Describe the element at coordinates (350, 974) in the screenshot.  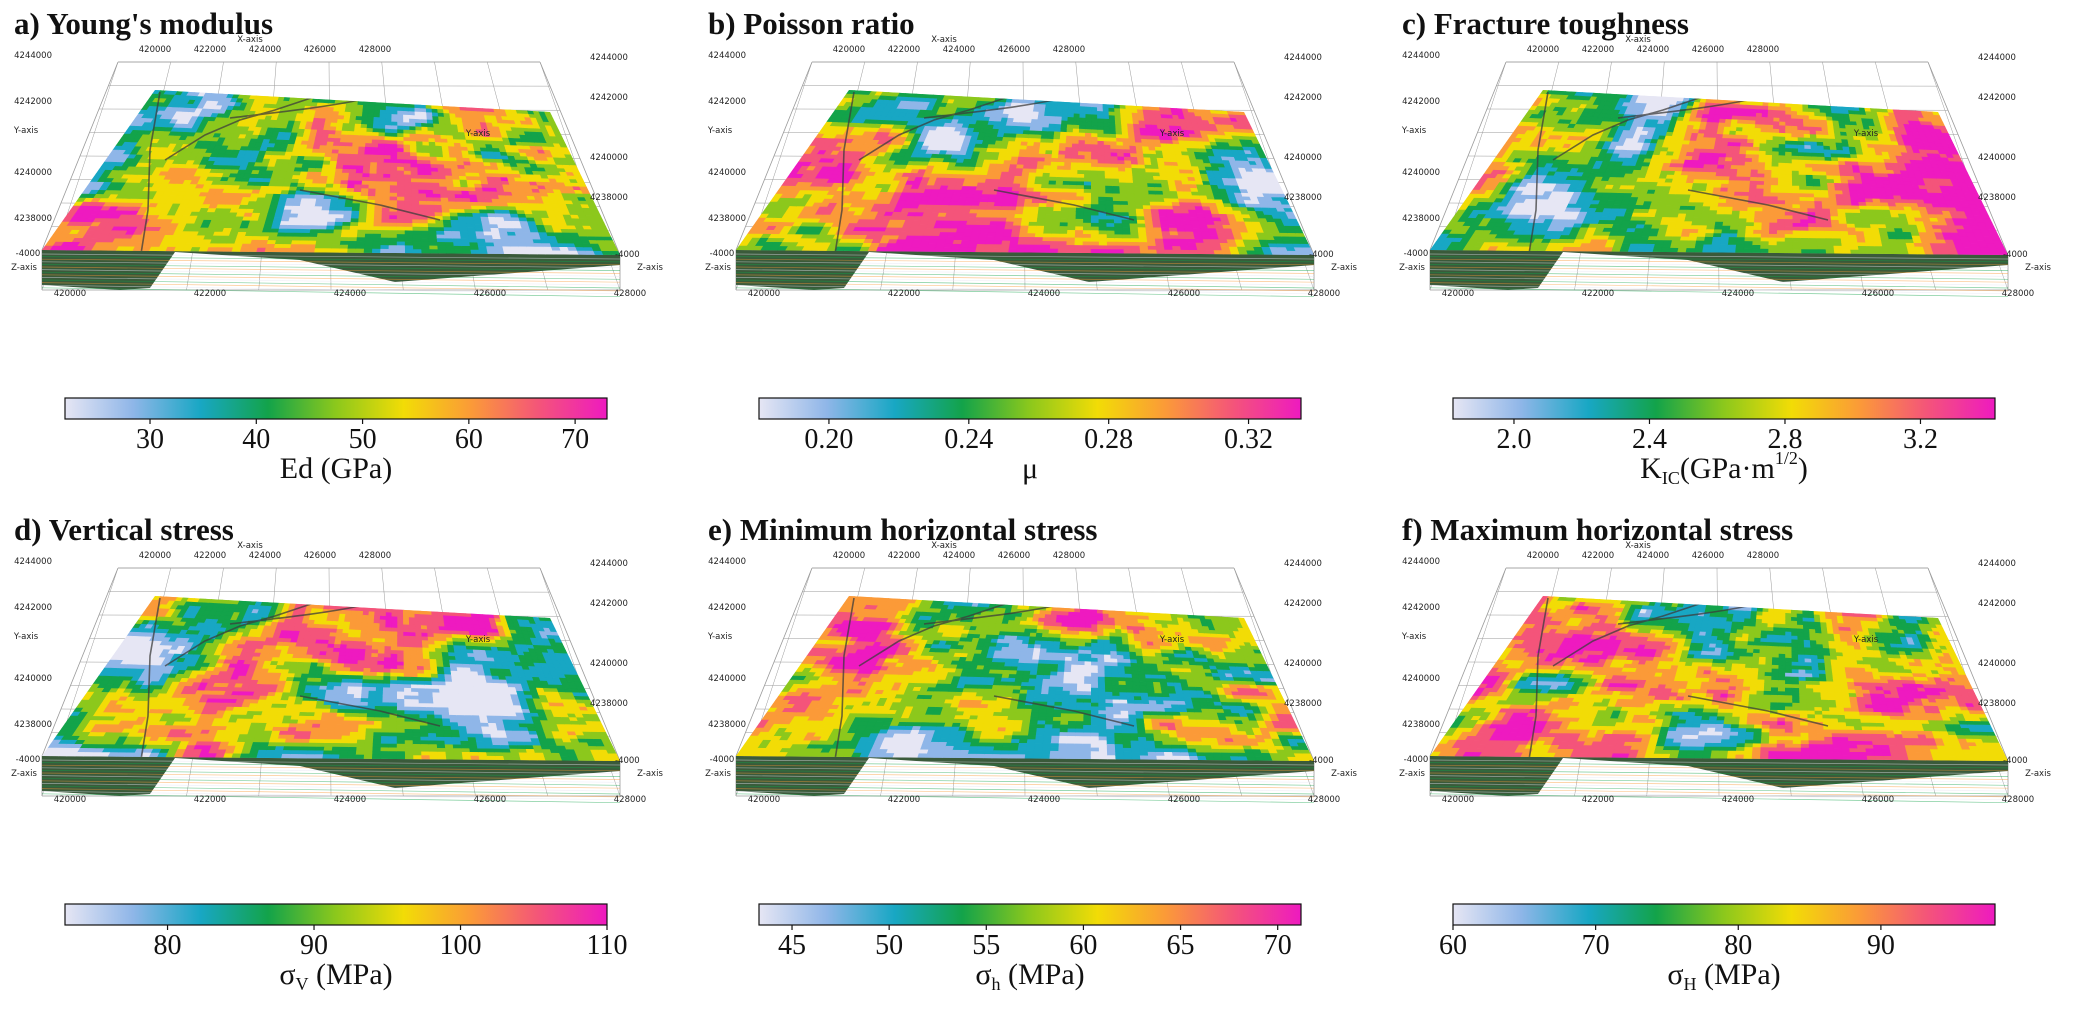
I see `colorbar-label-tail: (MPa)` at that location.